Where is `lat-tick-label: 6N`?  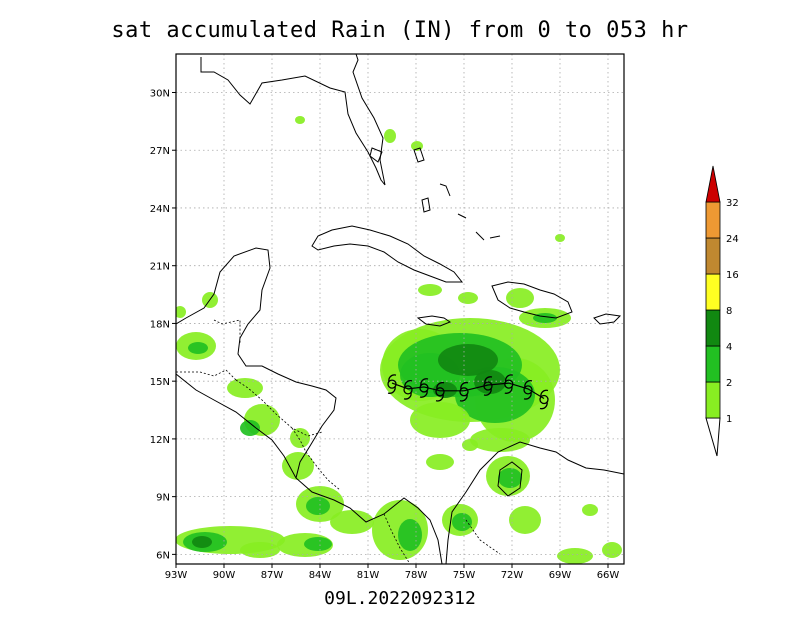 lat-tick-label: 6N is located at coordinates (163, 555).